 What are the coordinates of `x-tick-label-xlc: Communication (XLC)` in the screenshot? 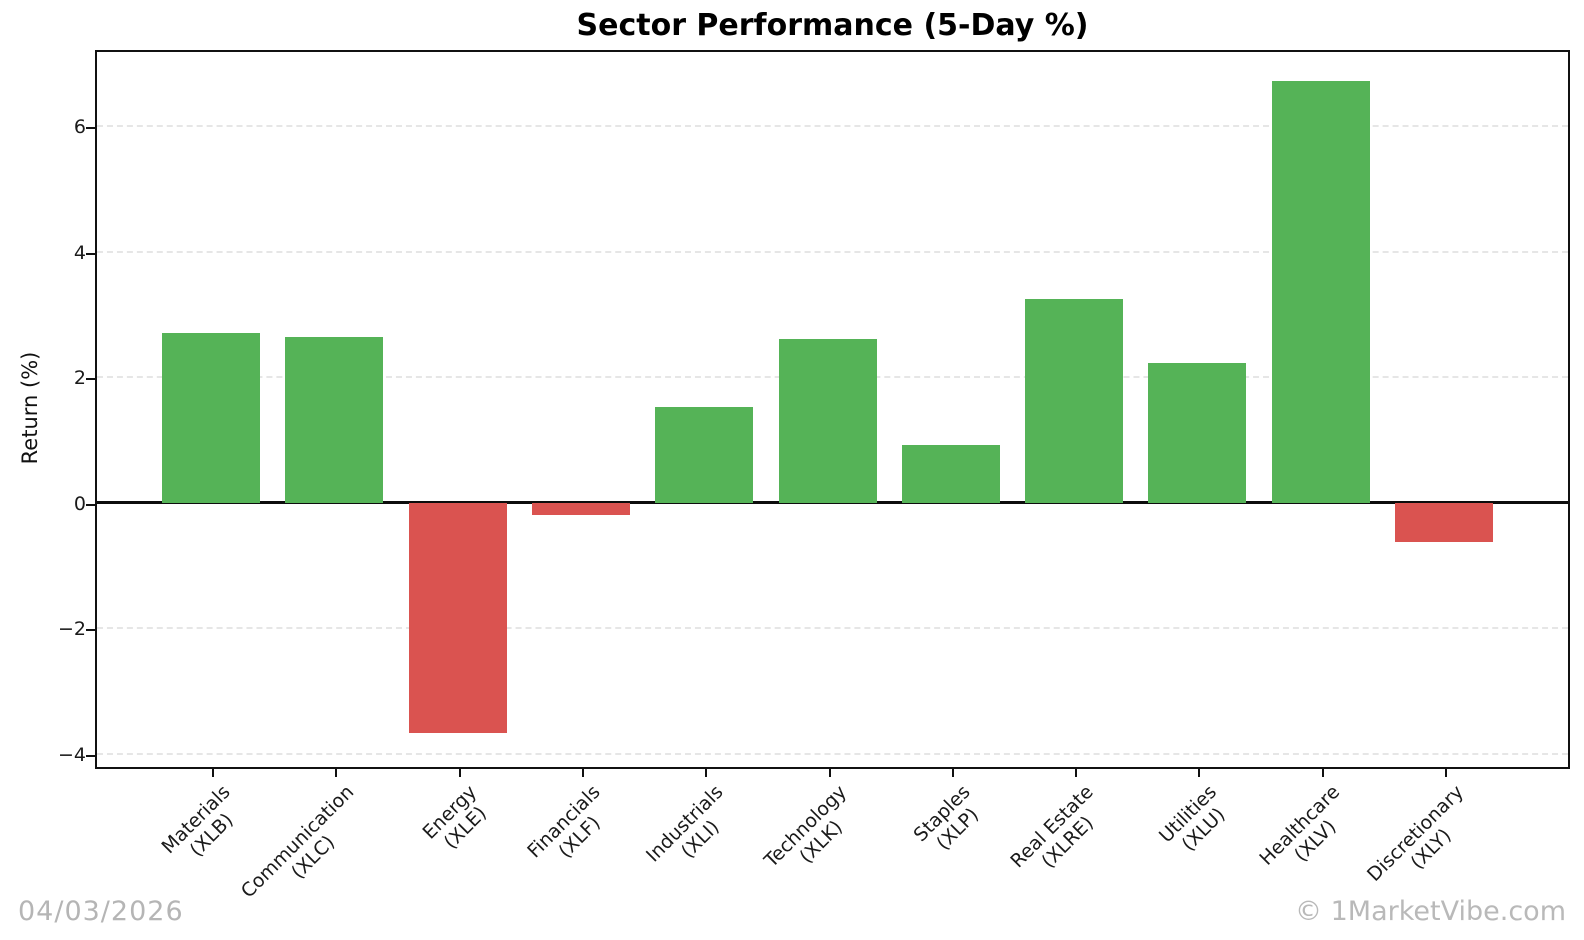 It's located at (305, 850).